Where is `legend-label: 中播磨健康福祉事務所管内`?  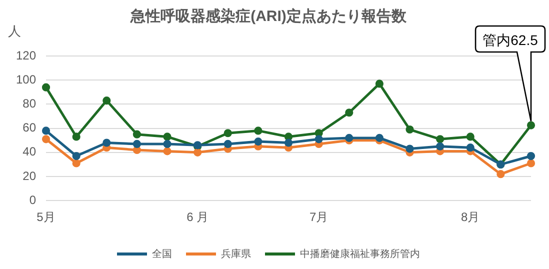 legend-label: 中播磨健康福祉事務所管内 is located at coordinates (360, 254).